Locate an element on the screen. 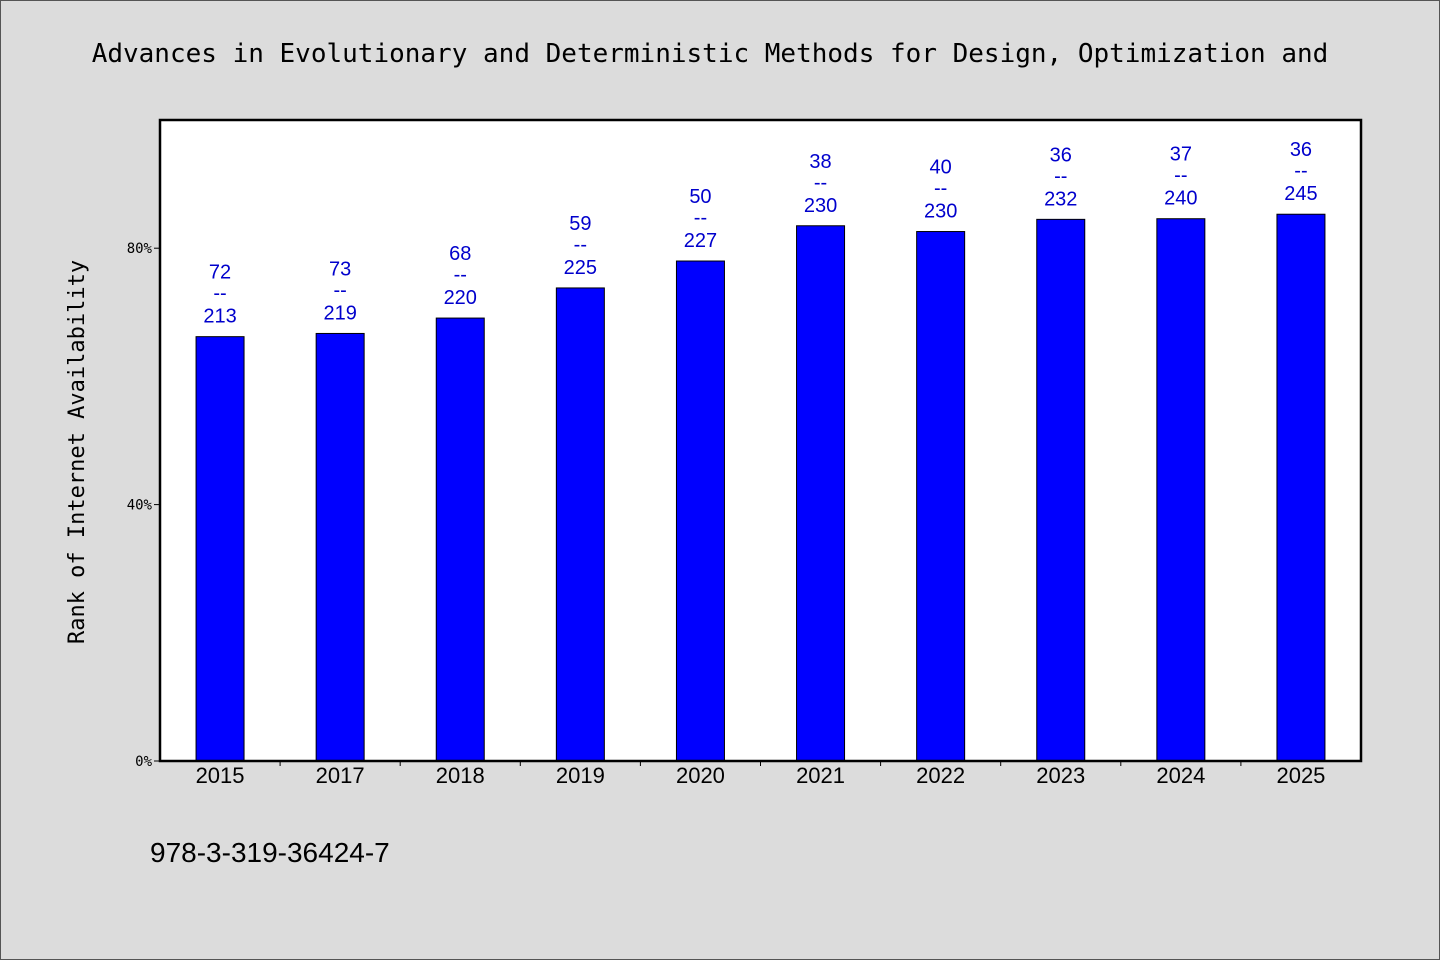 The width and height of the screenshot is (1440, 960). data-label-rank-2023: 36 is located at coordinates (1061, 155).